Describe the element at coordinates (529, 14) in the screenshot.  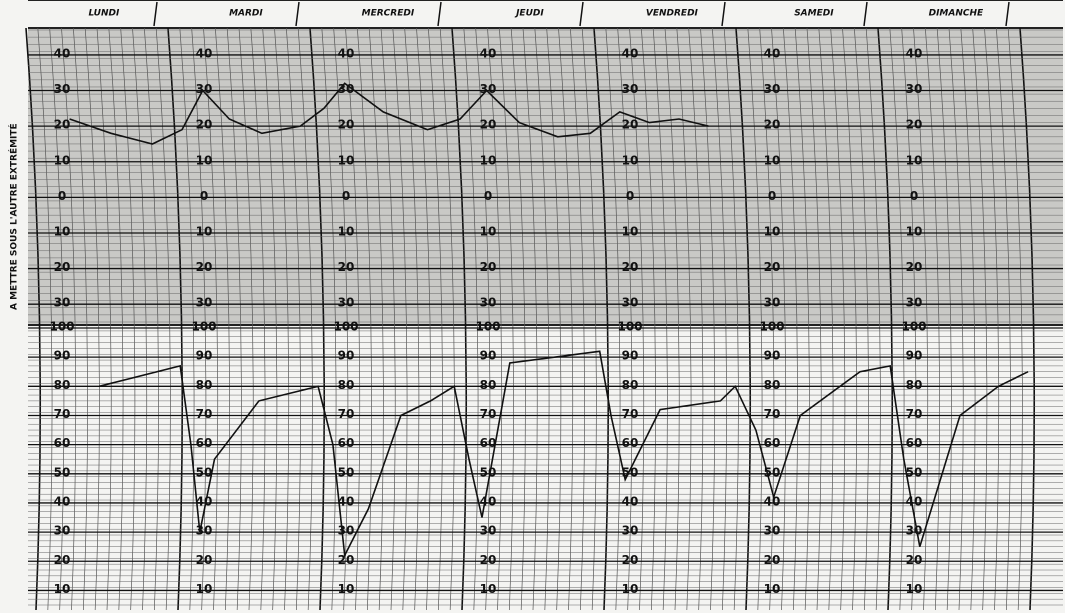
I see `day-label: JEUDI` at that location.